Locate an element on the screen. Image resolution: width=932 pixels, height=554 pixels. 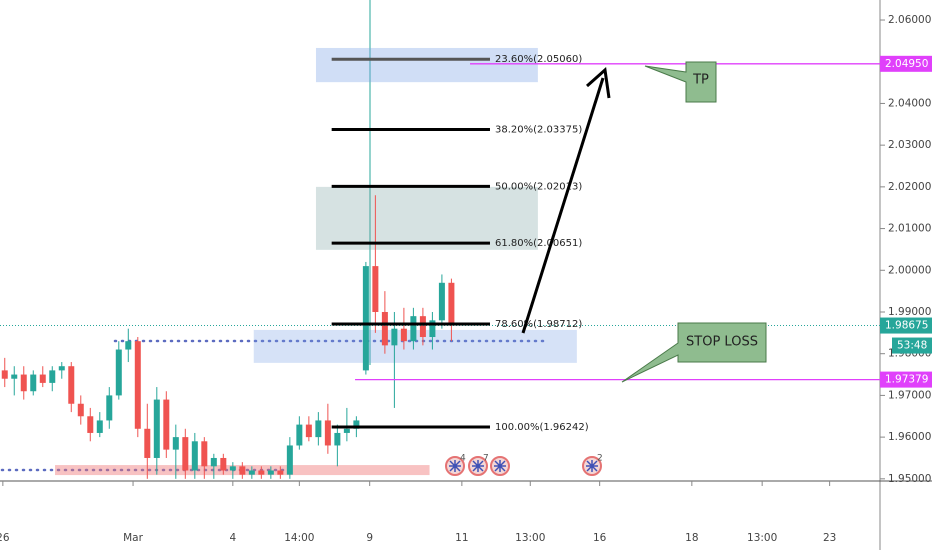
sl-label: STOP LOSS is located at coordinates (722, 342).